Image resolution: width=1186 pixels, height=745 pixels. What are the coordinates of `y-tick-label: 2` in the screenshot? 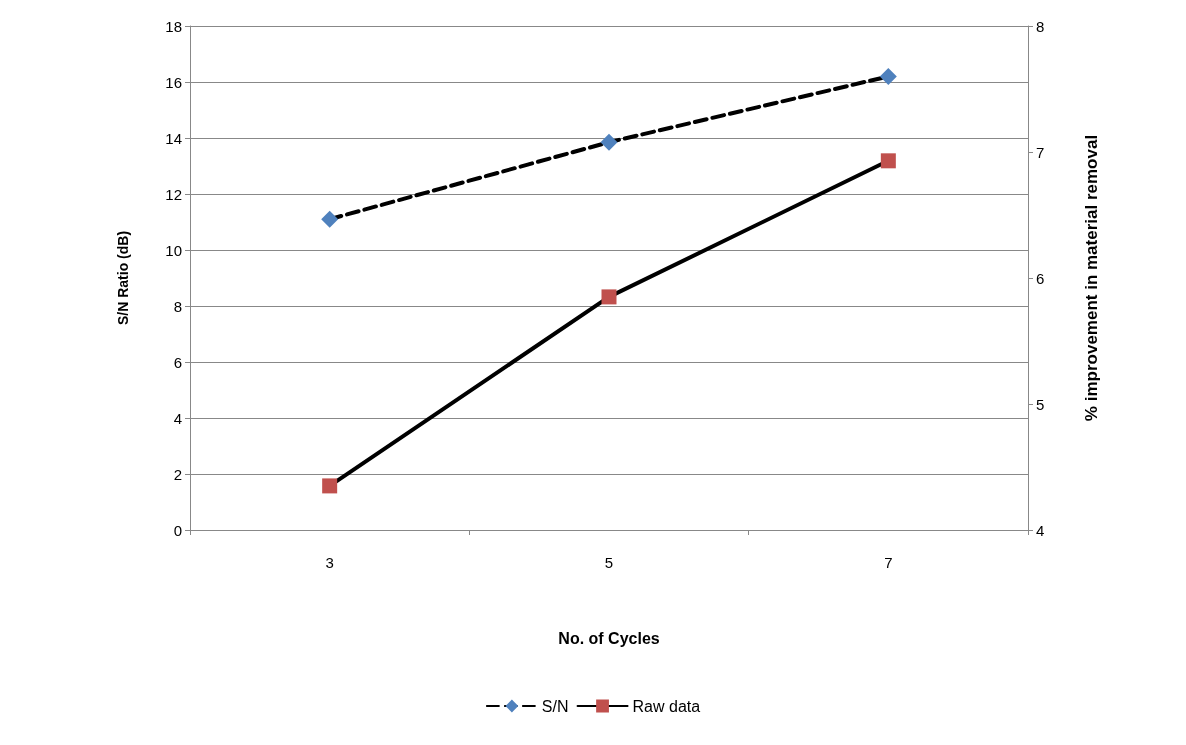 It's located at (177, 474).